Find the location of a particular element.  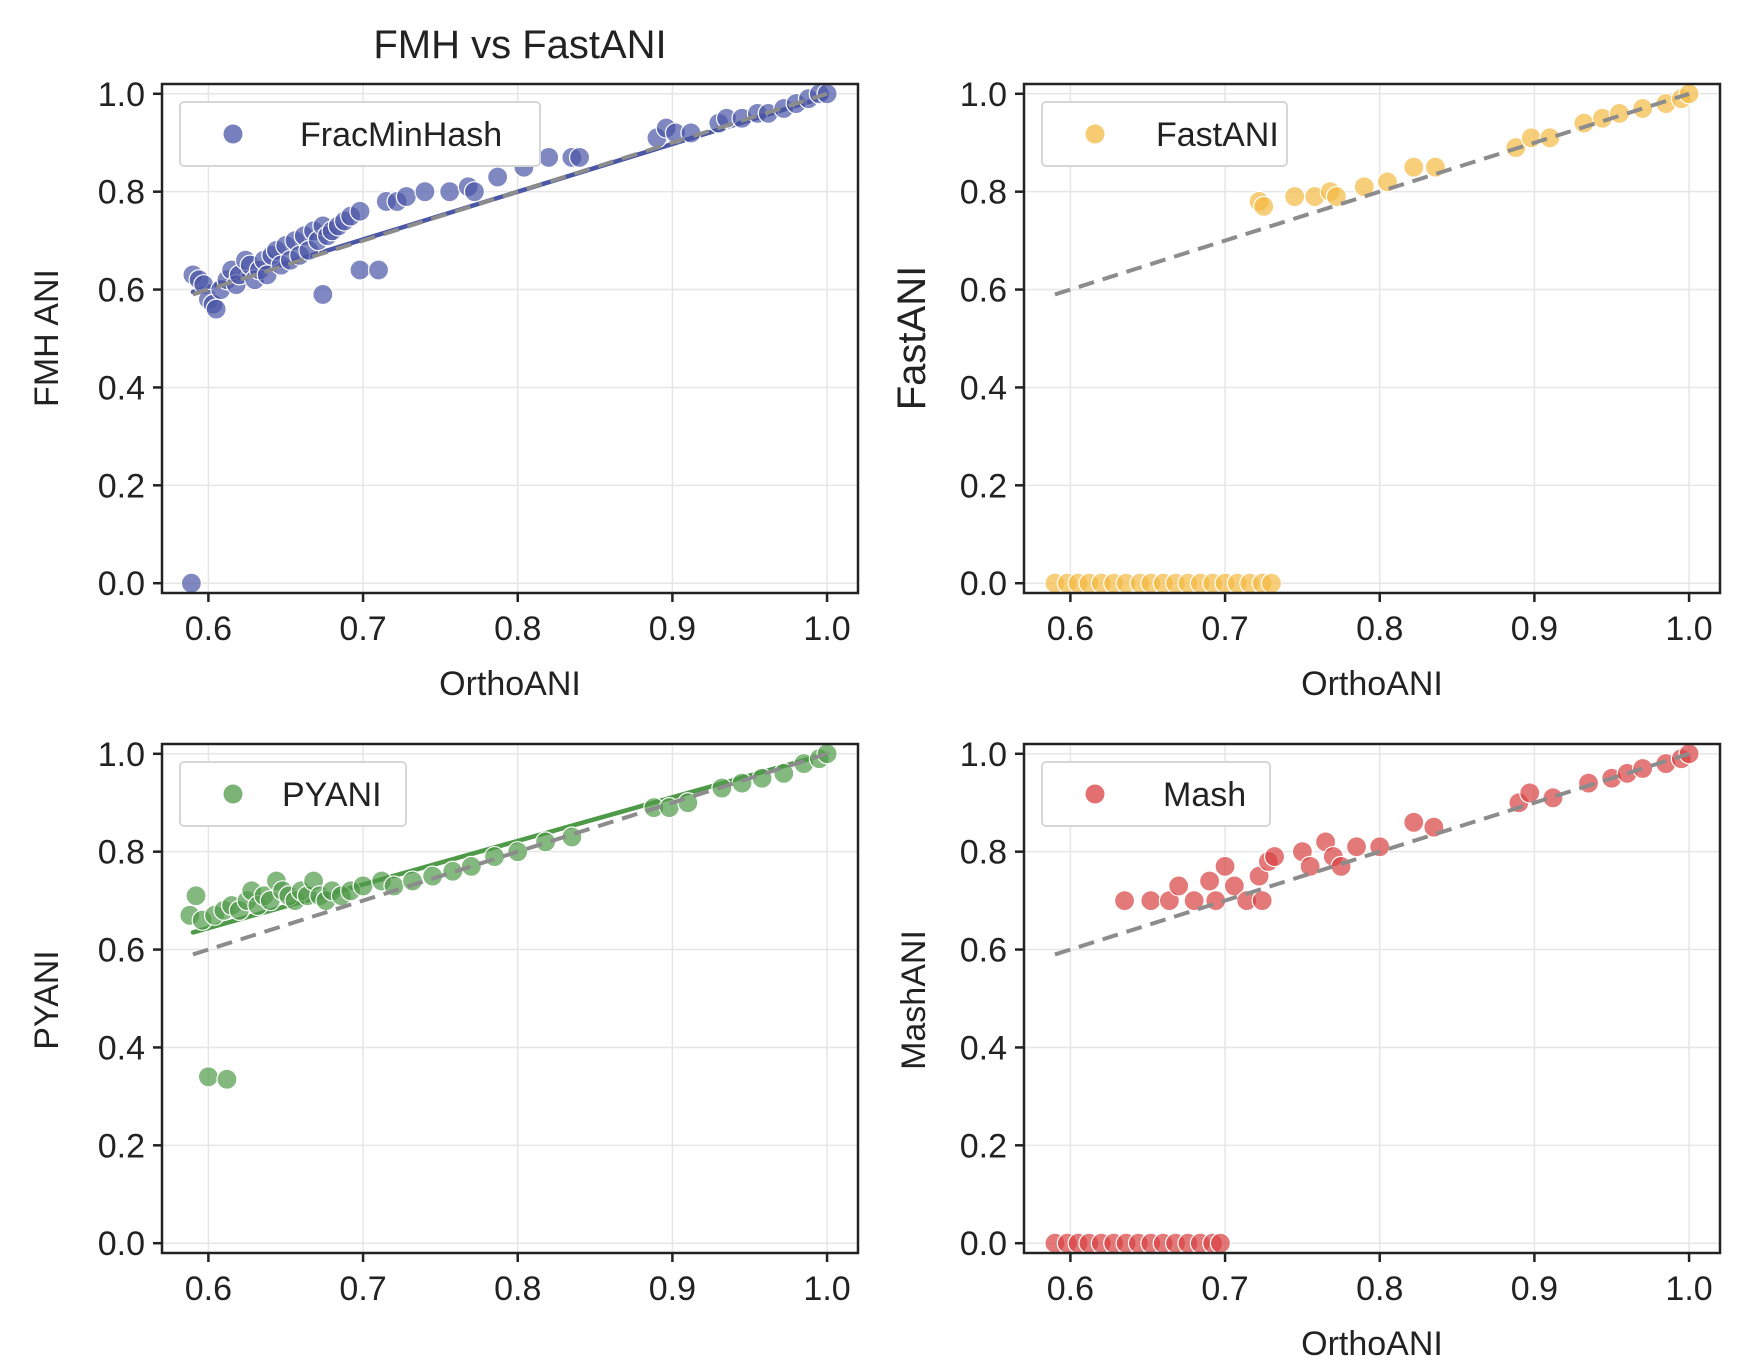

panel-fracminhash-legend: FracMinHash is located at coordinates (360, 134).